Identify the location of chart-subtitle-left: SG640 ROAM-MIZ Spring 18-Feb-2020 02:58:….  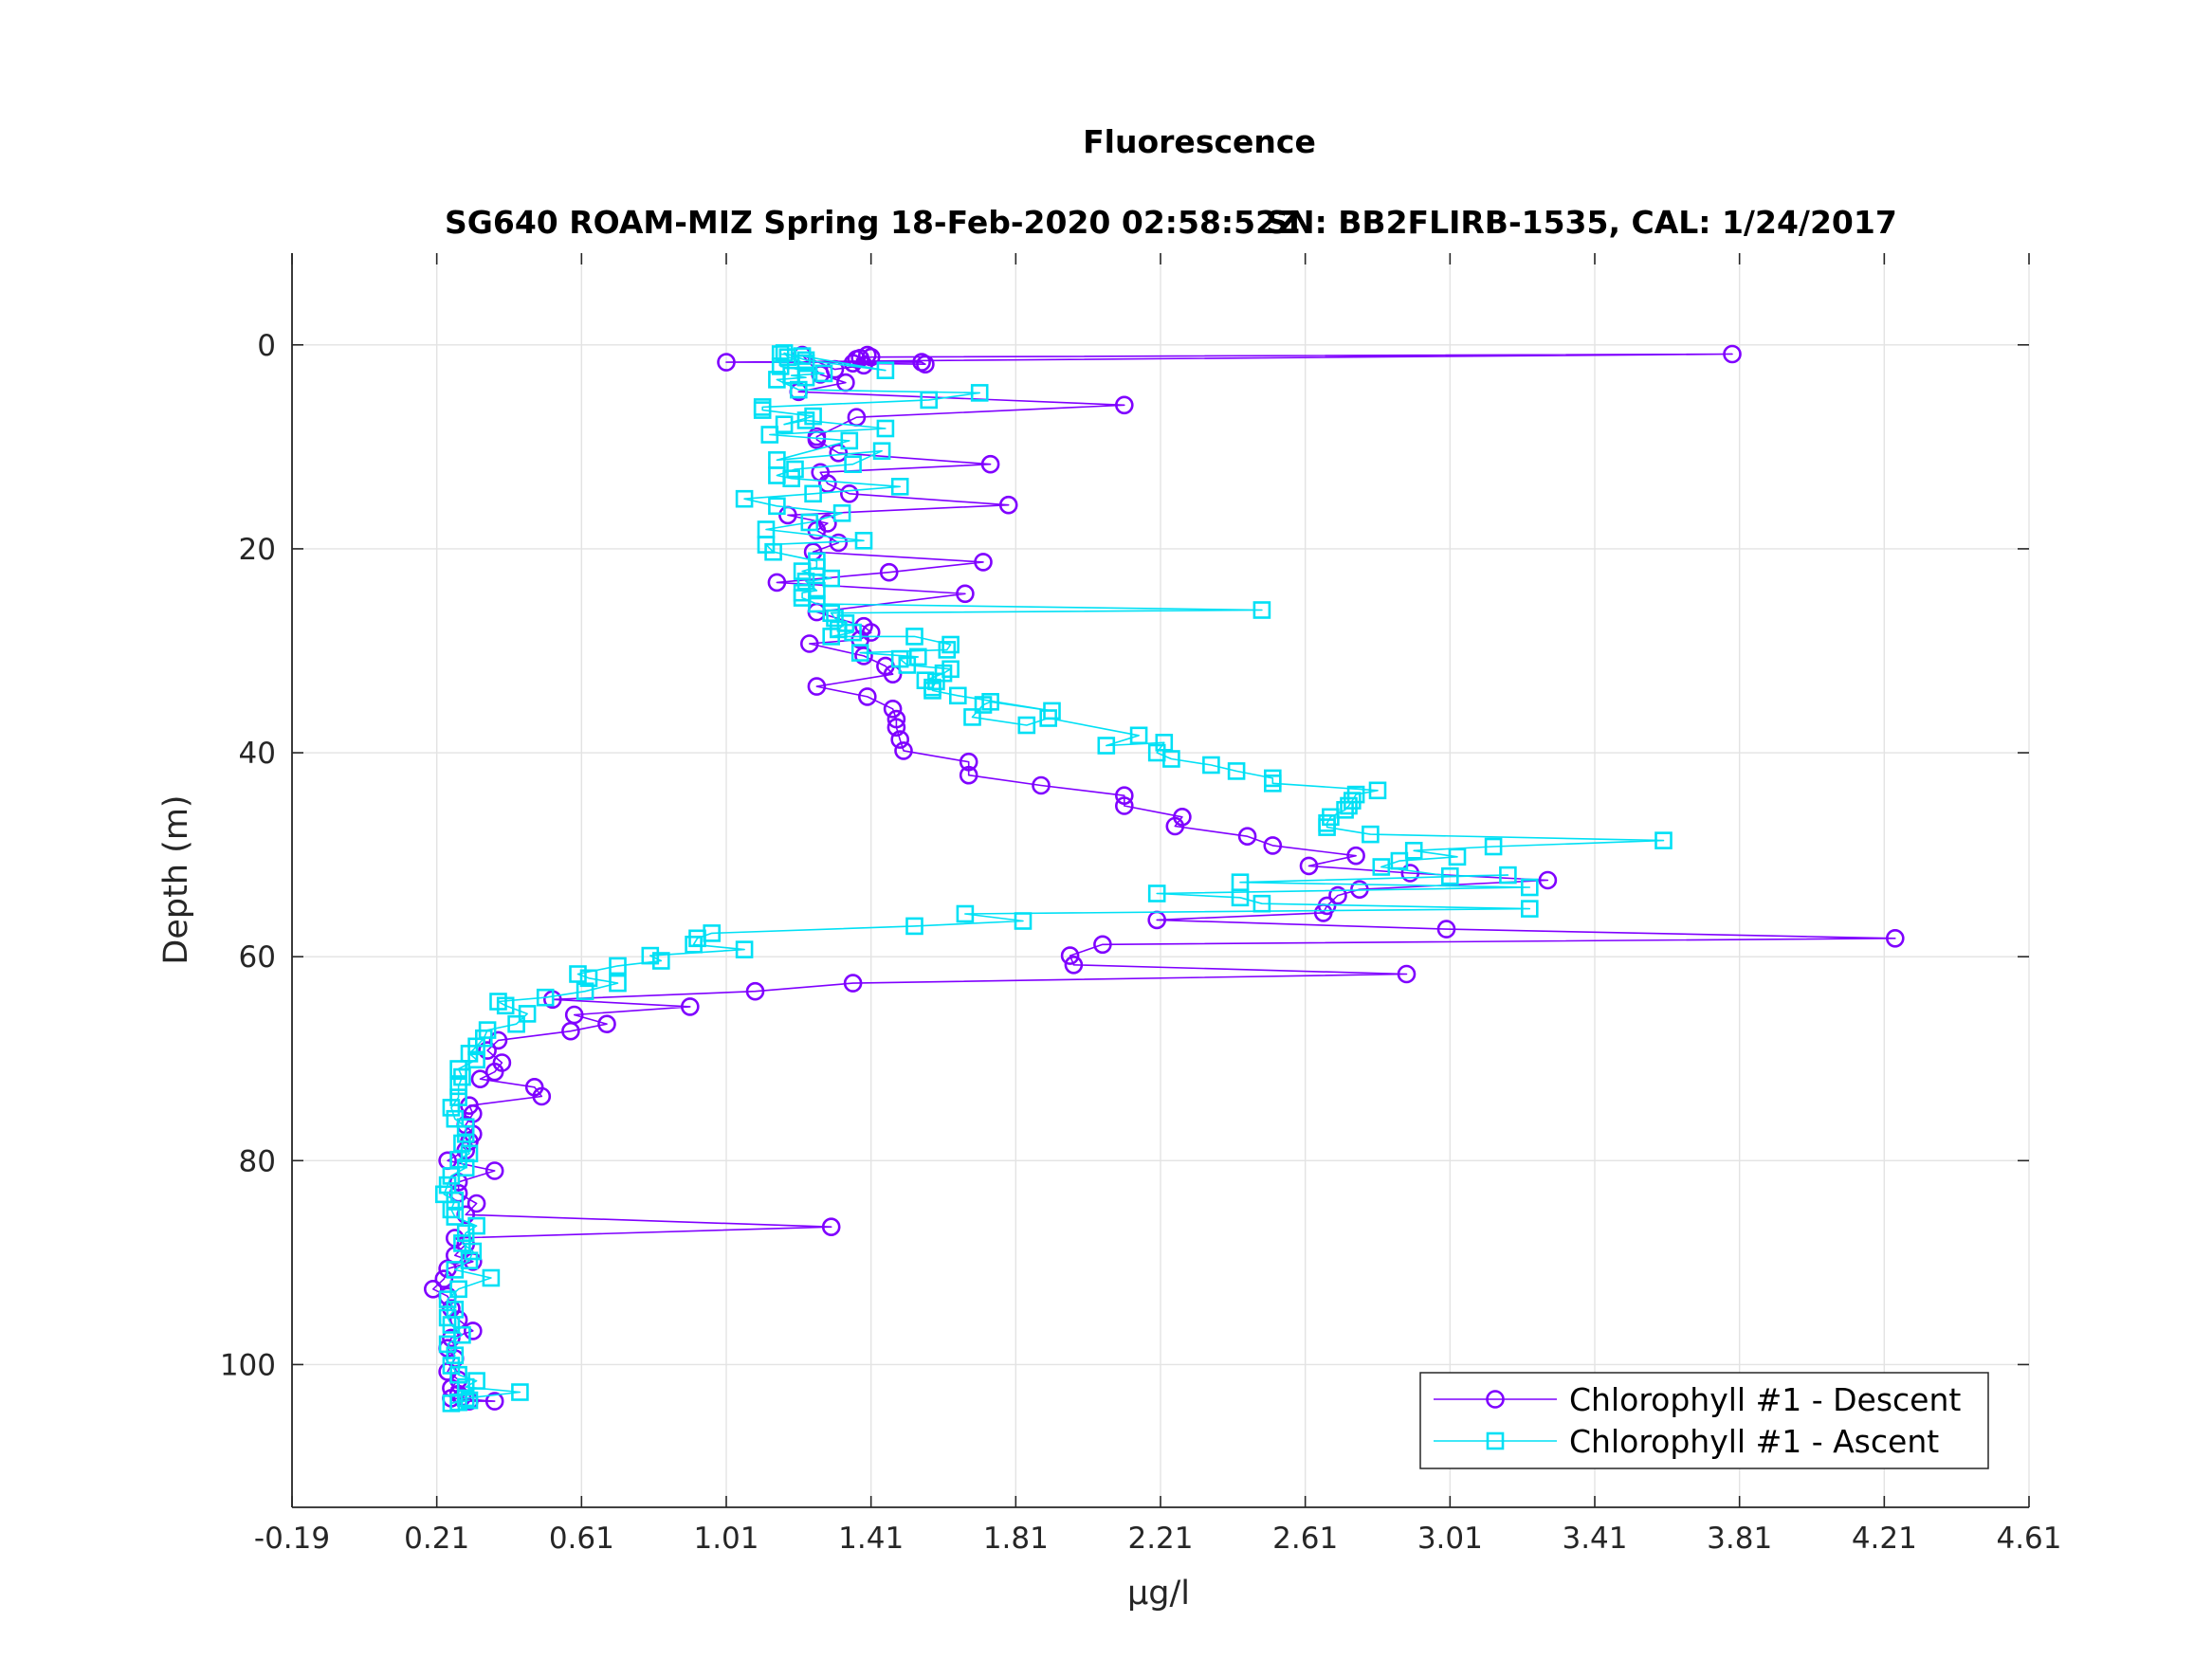
(872, 222).